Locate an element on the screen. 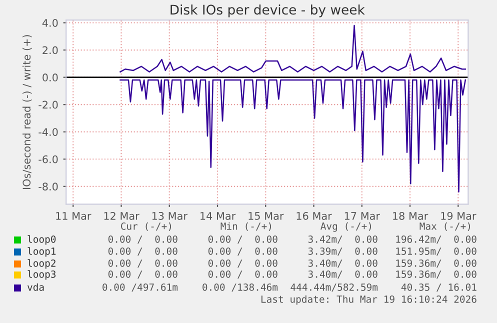 The width and height of the screenshot is (497, 323). text: Max (-/+) is located at coordinates (445, 226).